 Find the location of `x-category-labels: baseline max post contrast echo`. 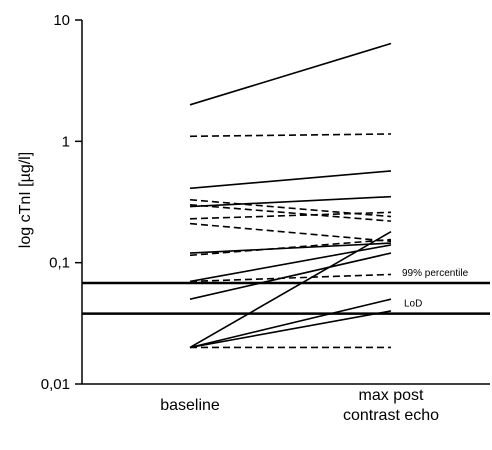

x-category-labels: baseline max post contrast echo is located at coordinates (299, 405).